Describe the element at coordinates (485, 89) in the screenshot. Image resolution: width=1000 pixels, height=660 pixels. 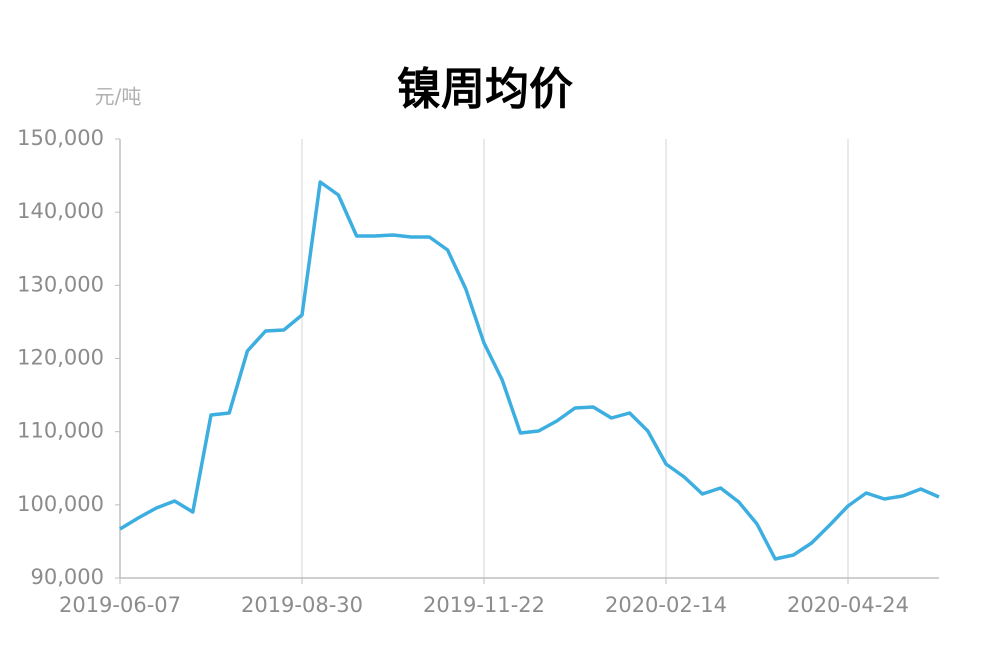
I see `chart-title: 镍周均价` at that location.